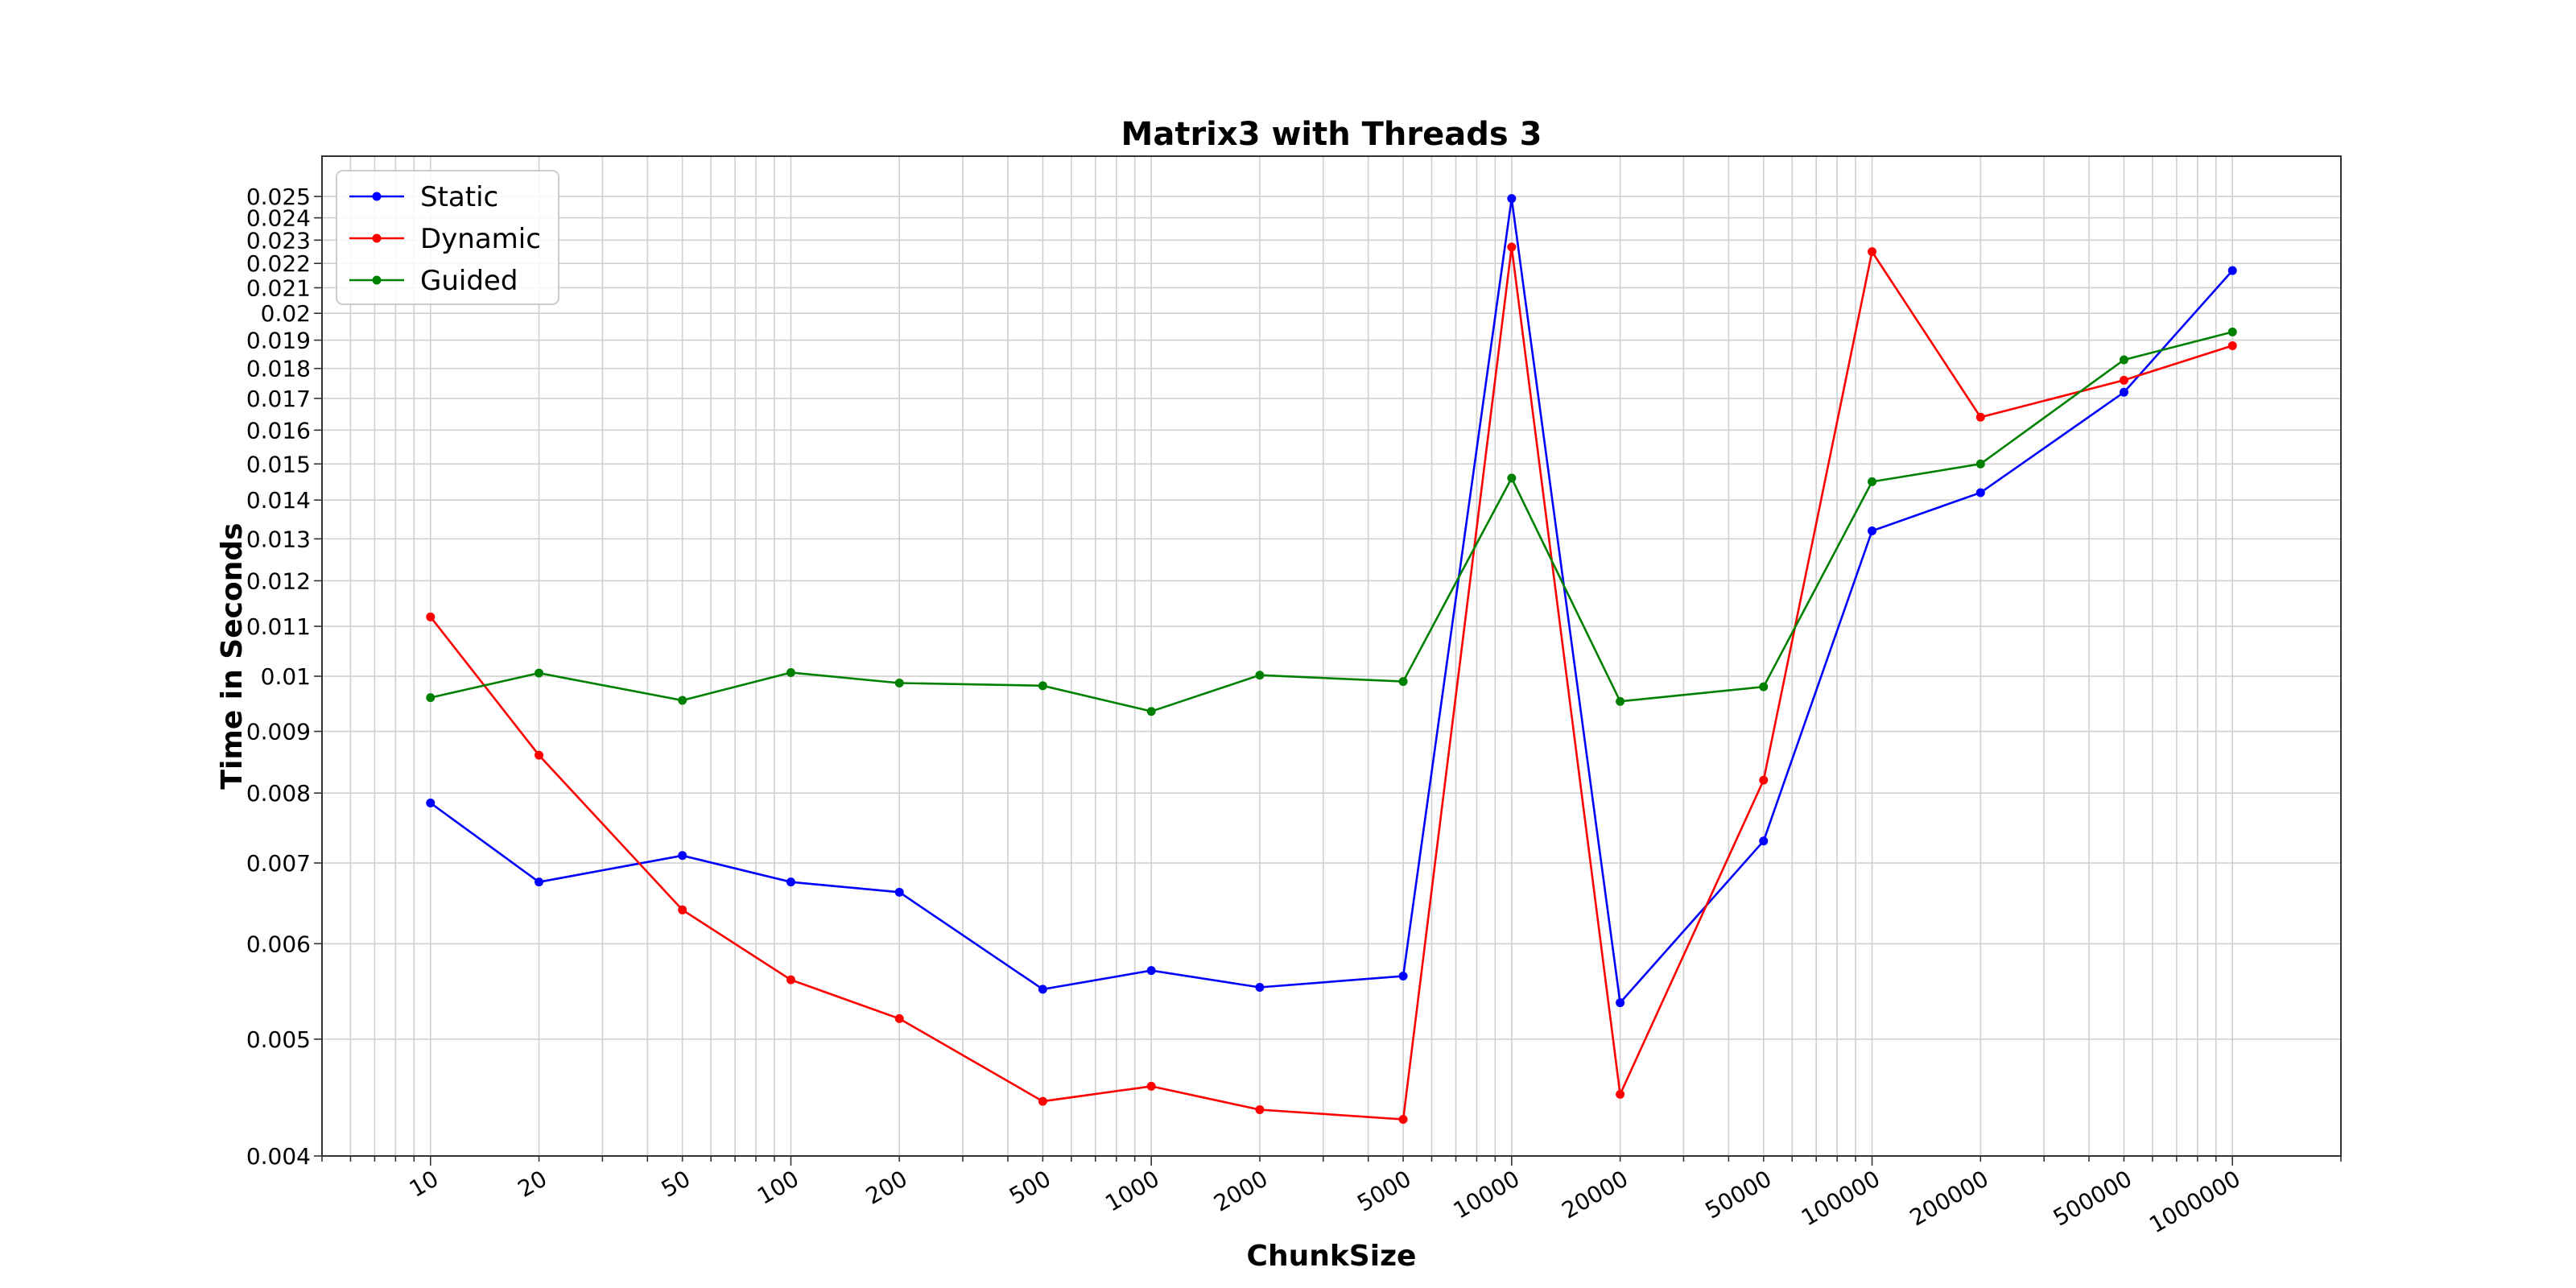  Describe the element at coordinates (278, 341) in the screenshot. I see `y-tick-label: 0.019` at that location.